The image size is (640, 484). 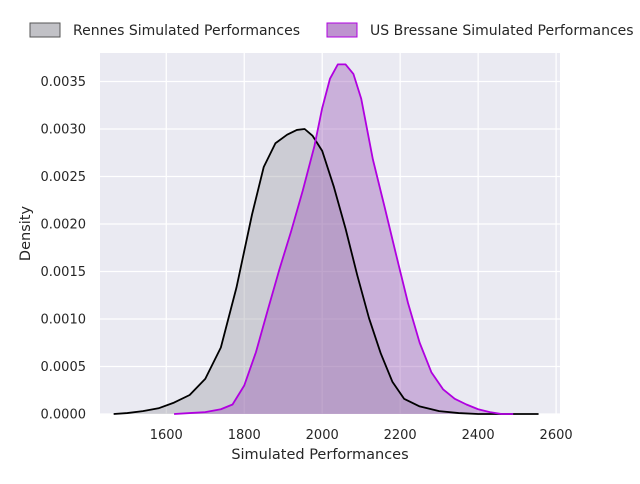 I want to click on x-axis-ticks: 1600 1800 2000 2200 2400 2600, so click(x=361, y=435).